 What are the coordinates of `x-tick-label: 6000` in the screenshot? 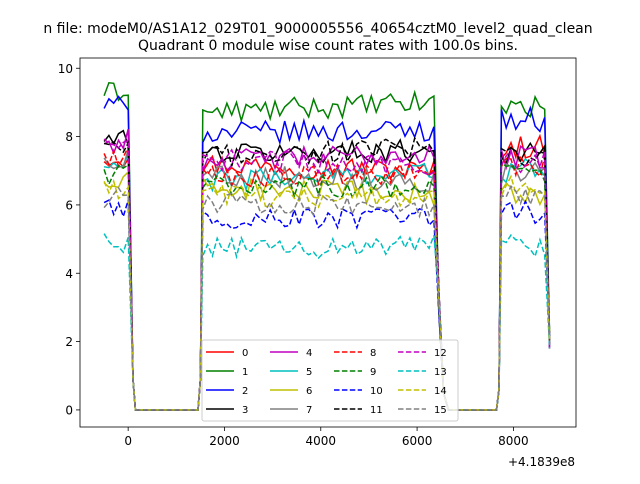 It's located at (417, 441).